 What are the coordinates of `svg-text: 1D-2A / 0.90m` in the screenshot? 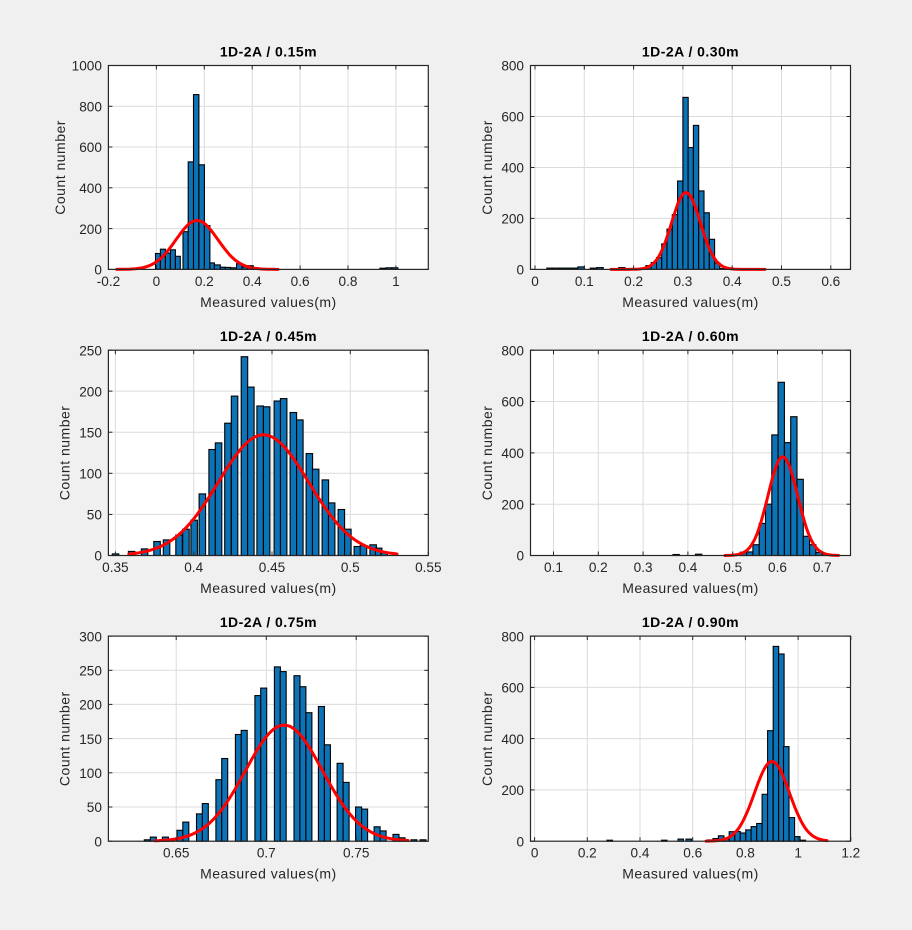 It's located at (690, 622).